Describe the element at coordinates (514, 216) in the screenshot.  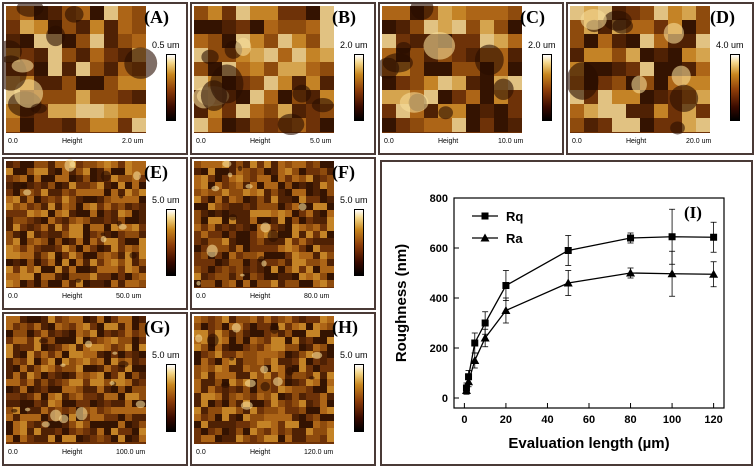
I see `legend-label: Rq` at that location.